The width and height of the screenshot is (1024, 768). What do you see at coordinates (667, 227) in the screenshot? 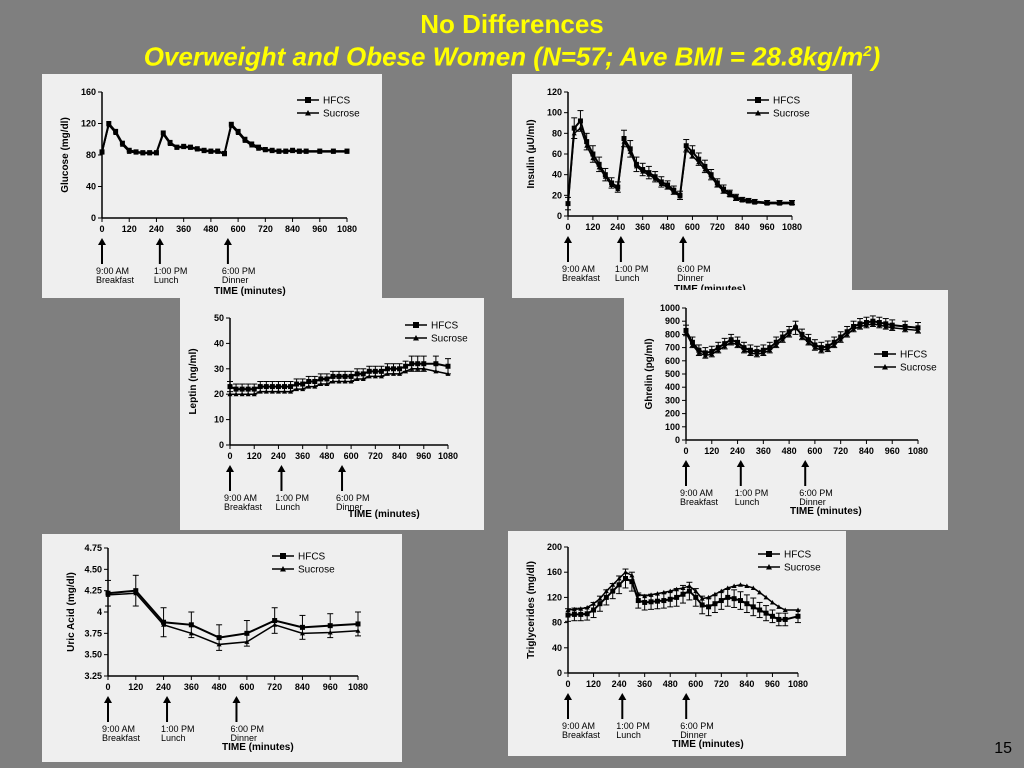
I see `x-tick-label: 480` at bounding box center [667, 227].